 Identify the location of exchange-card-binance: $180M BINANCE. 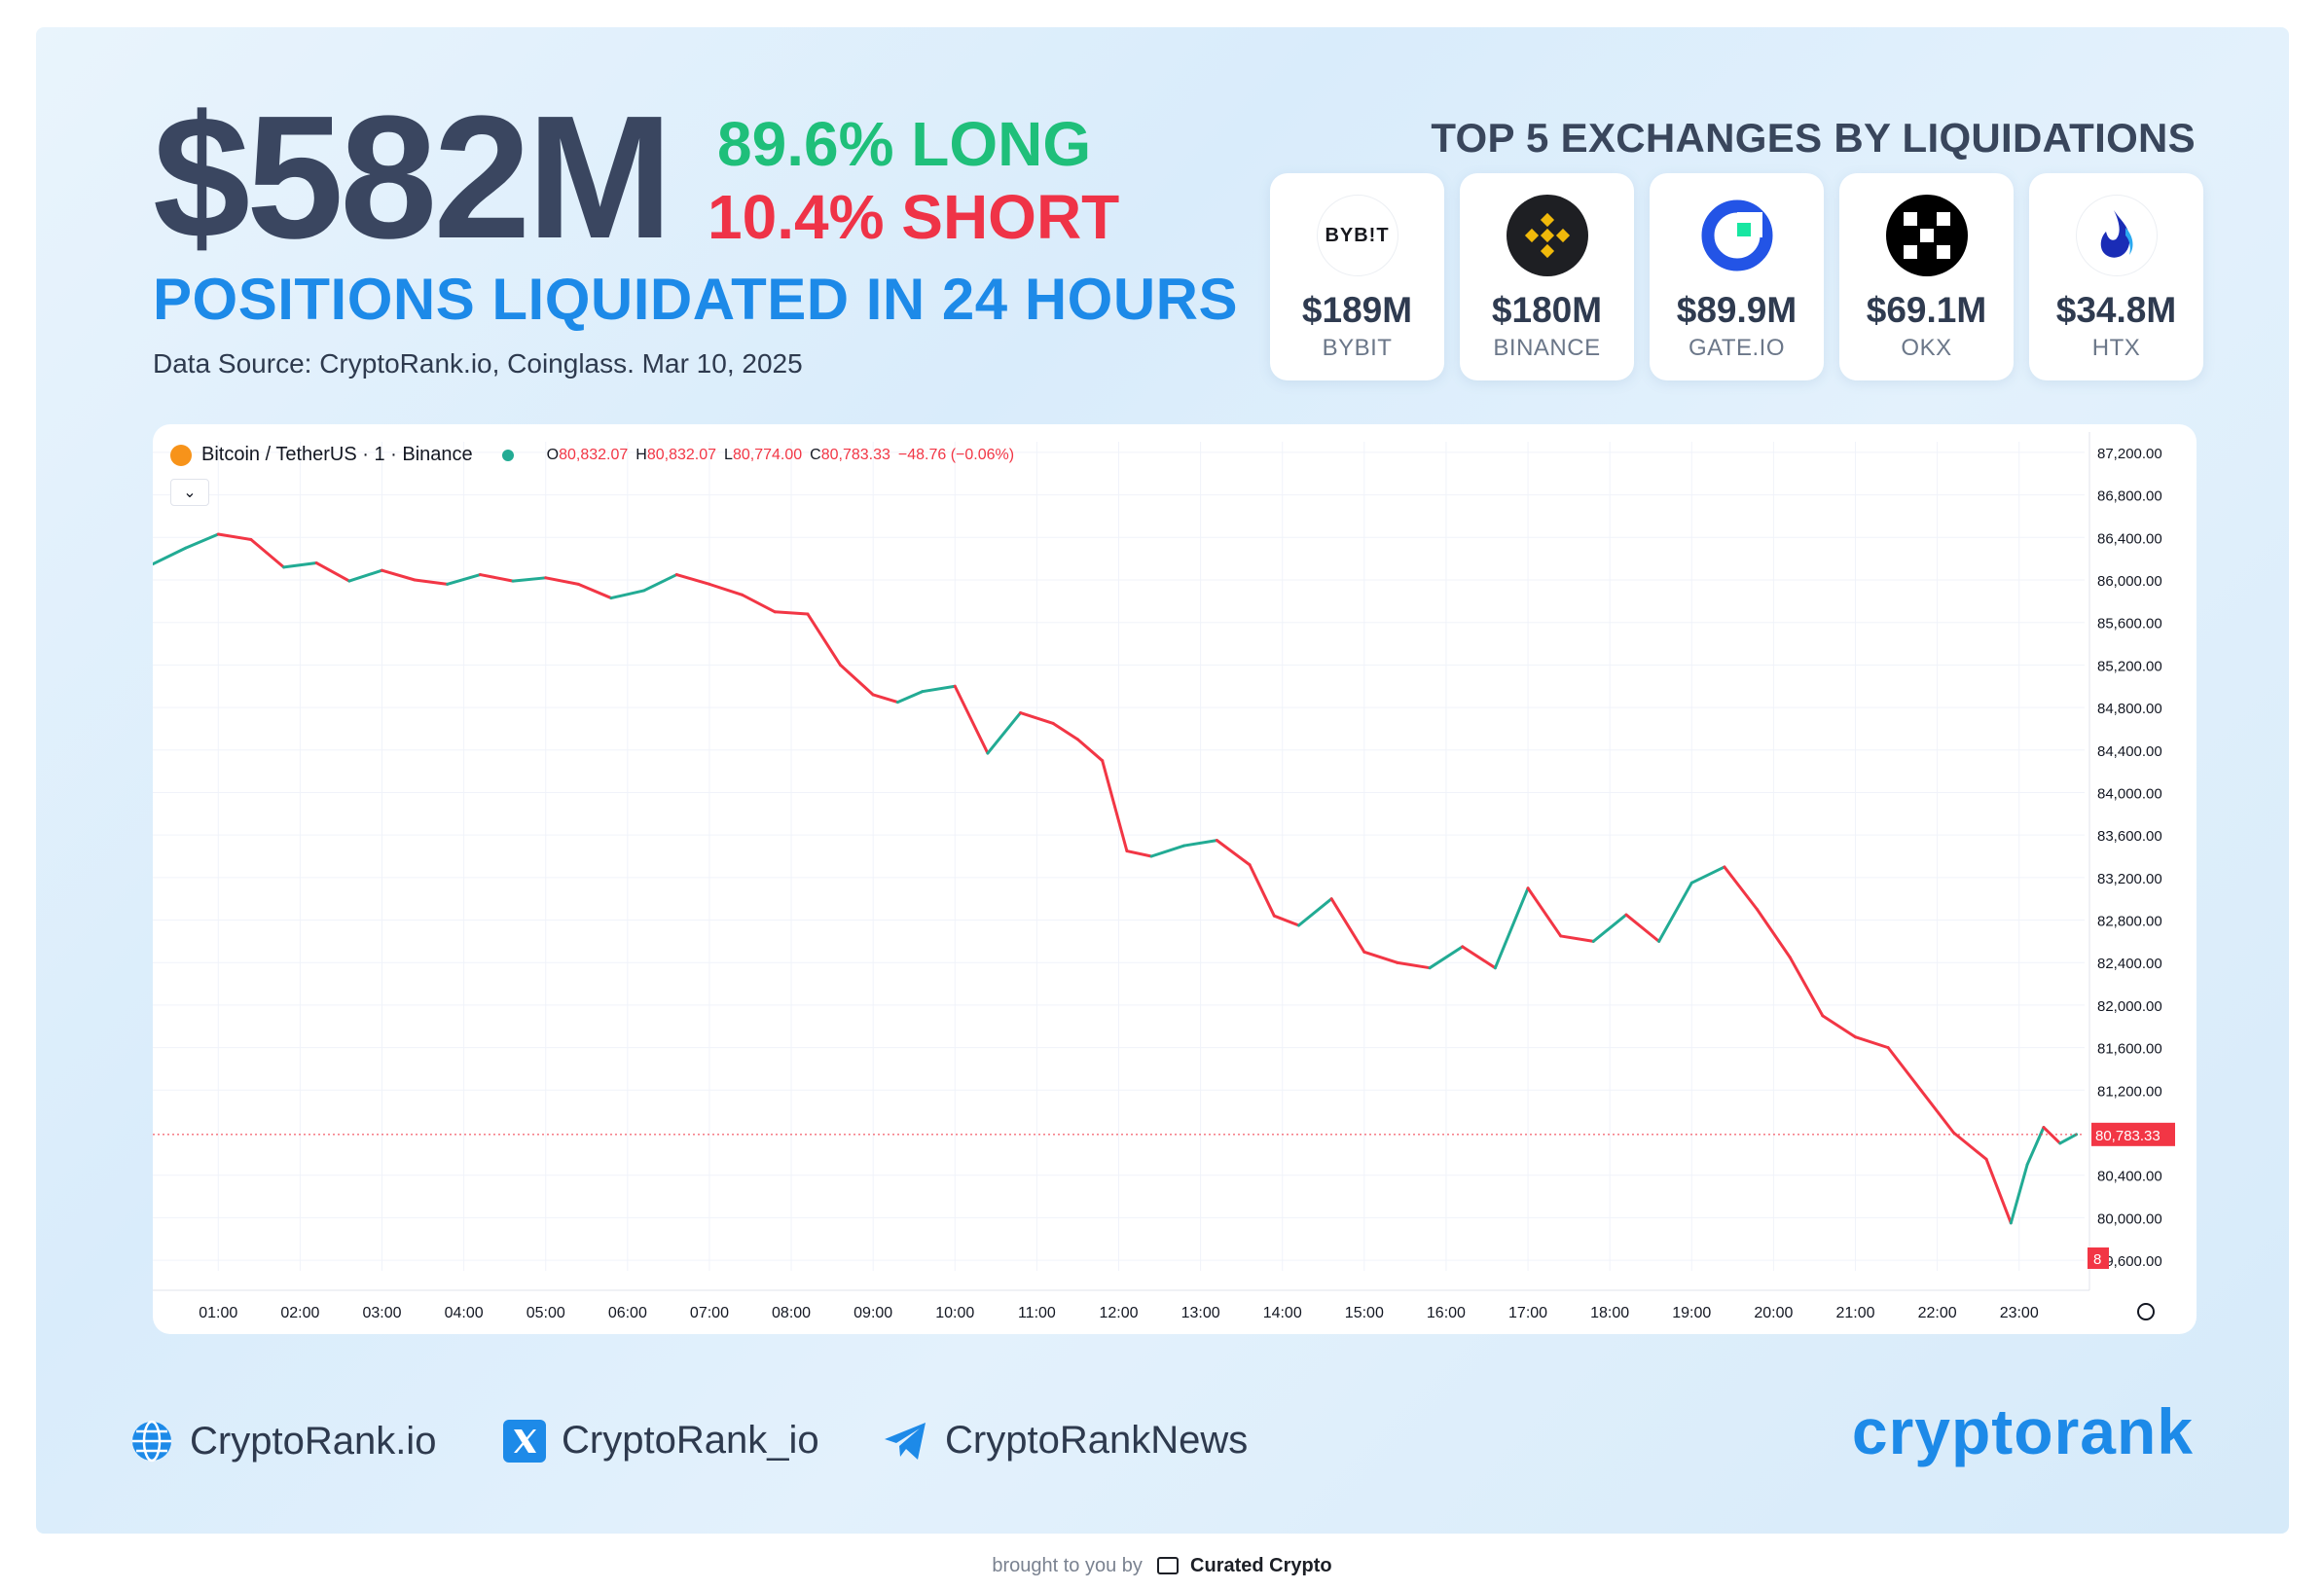
(1547, 276).